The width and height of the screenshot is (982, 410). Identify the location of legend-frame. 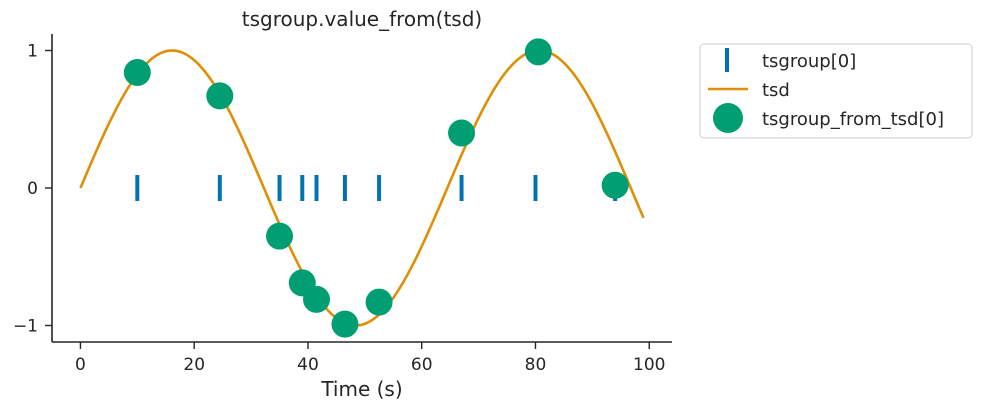
(836, 91).